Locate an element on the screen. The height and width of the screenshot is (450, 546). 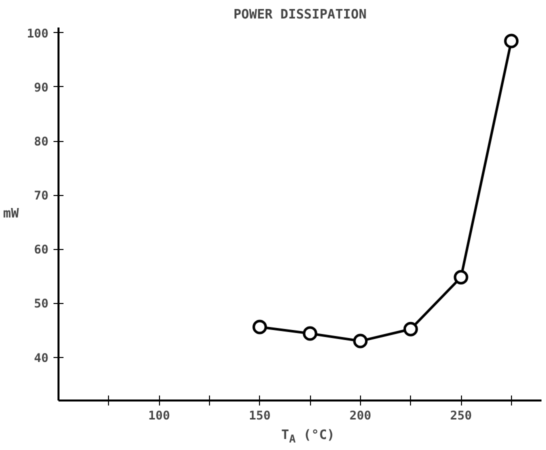
y-tick-label: 80 is located at coordinates (41, 141).